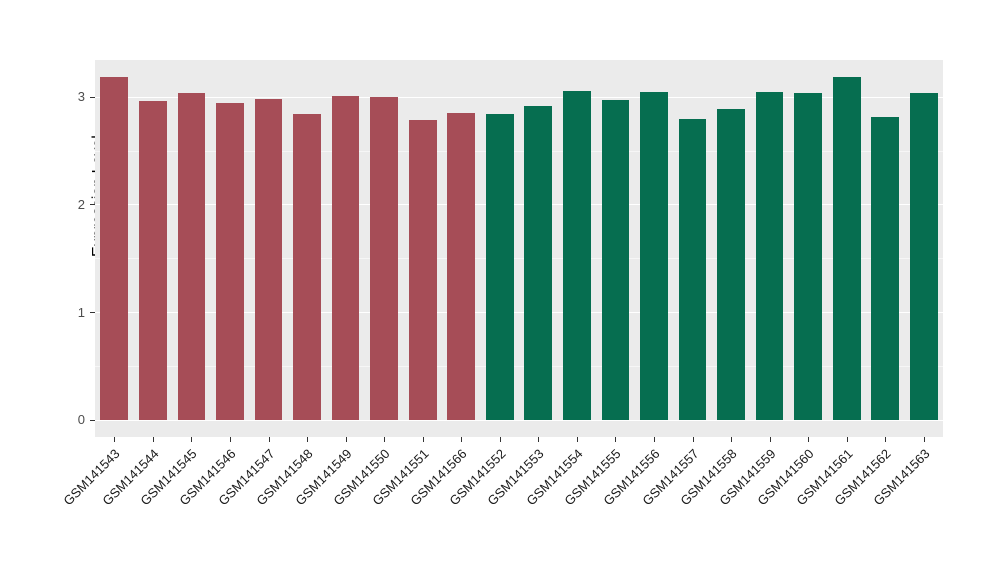 This screenshot has height=580, width=1000. I want to click on y-tick-label: 1, so click(81, 312).